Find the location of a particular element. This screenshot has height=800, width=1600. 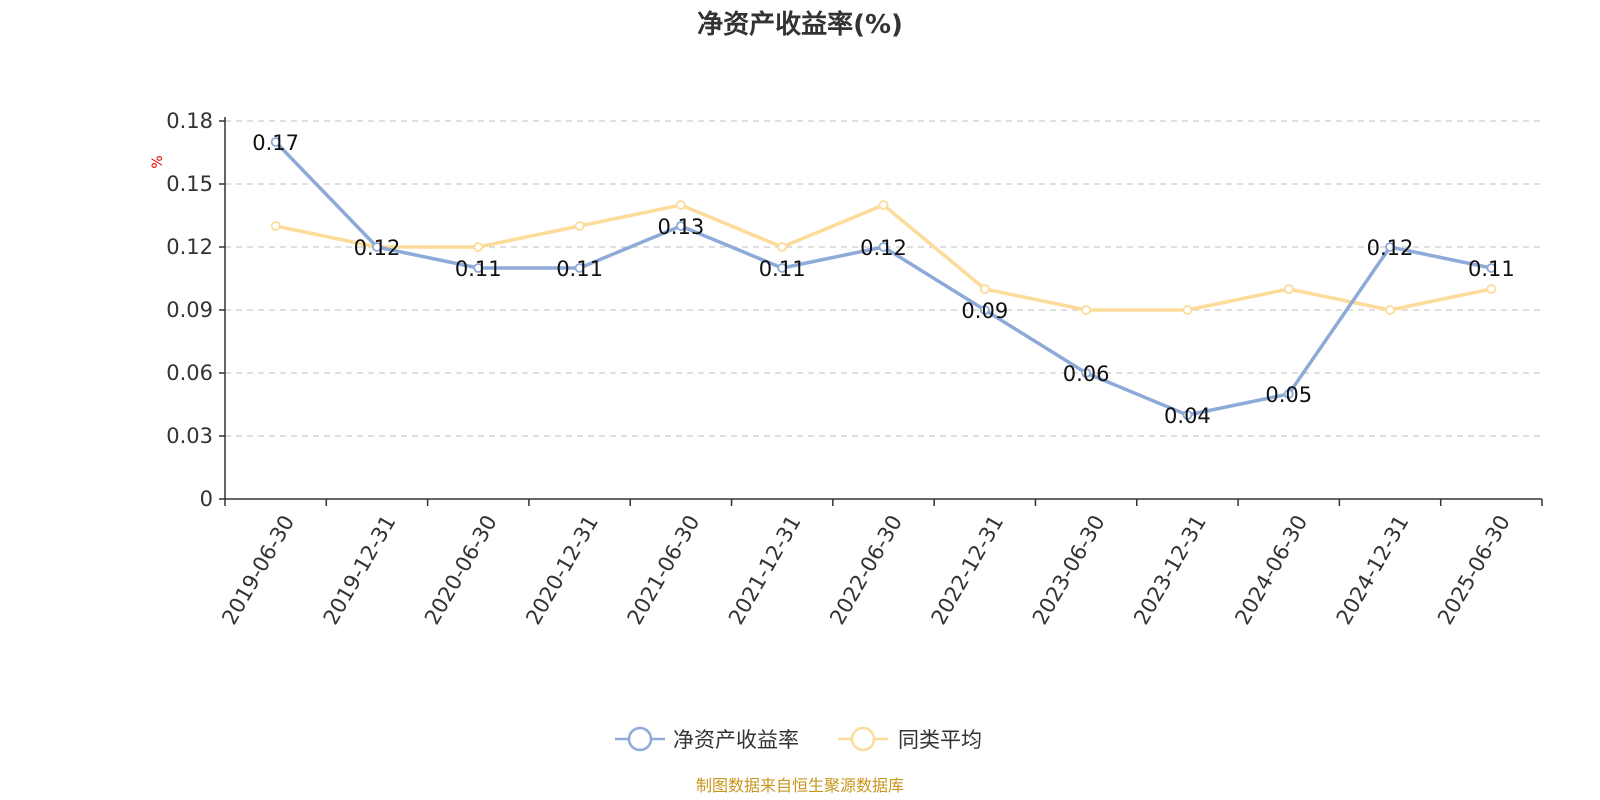

x-tick-label: 2020-06-30 is located at coordinates (461, 570).